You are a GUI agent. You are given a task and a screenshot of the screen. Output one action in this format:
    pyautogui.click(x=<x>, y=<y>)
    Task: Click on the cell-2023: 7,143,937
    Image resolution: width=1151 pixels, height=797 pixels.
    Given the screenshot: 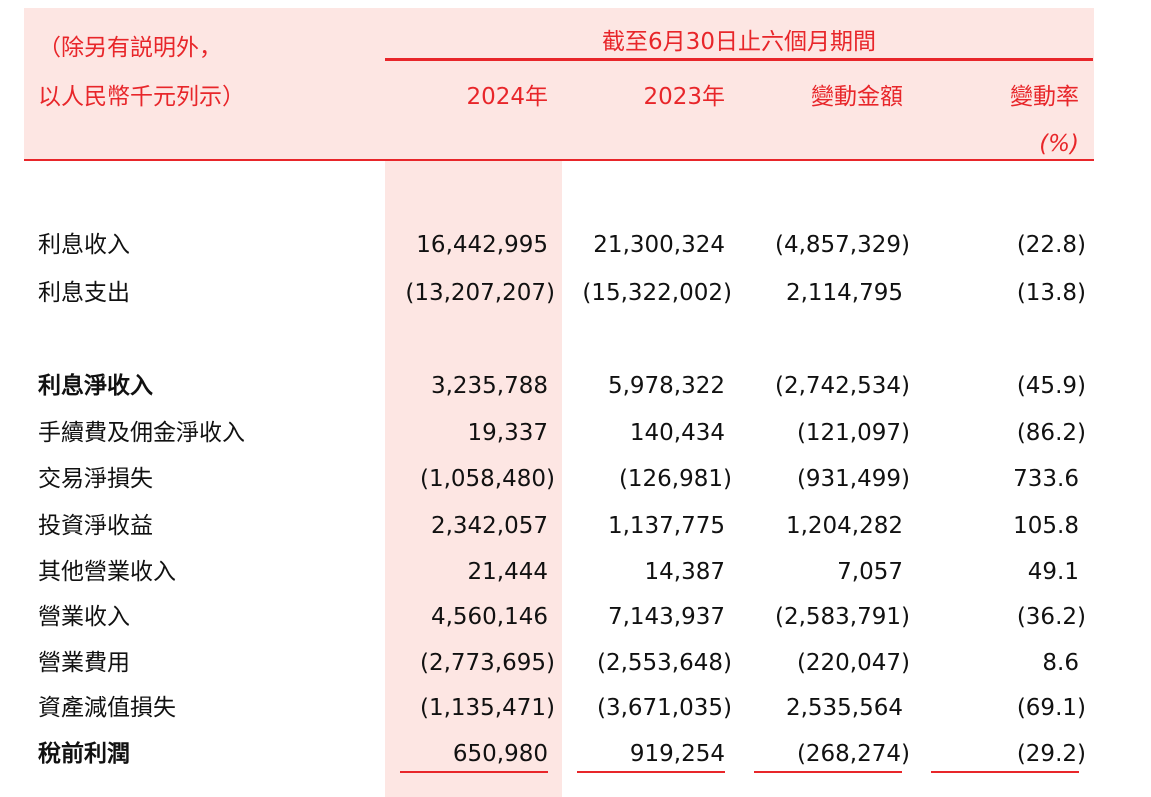 What is the action you would take?
    pyautogui.click(x=666, y=617)
    